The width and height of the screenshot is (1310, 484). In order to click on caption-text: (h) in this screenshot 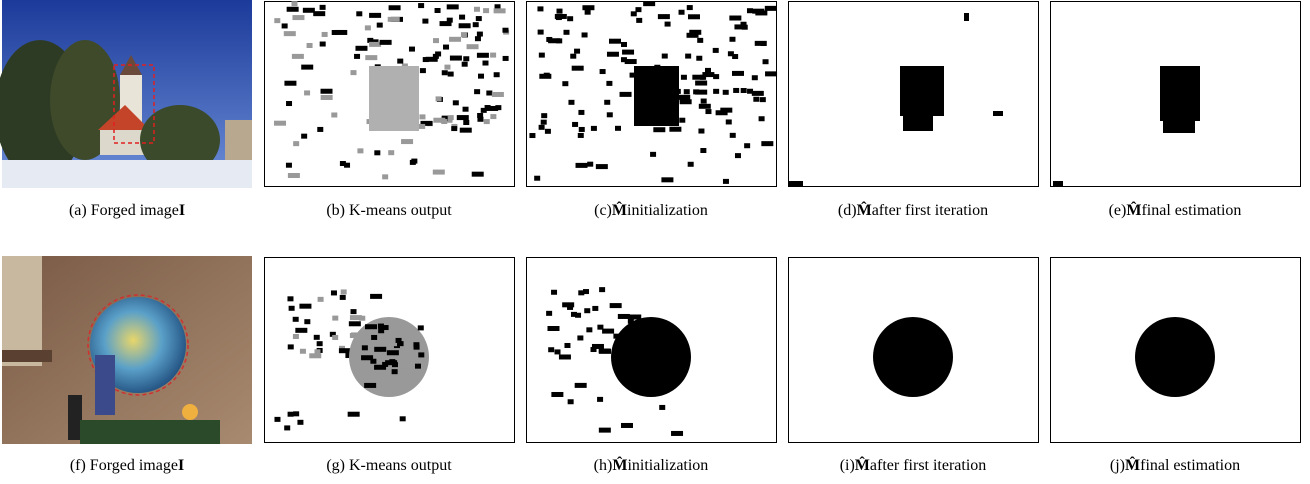, I will do `click(603, 465)`.